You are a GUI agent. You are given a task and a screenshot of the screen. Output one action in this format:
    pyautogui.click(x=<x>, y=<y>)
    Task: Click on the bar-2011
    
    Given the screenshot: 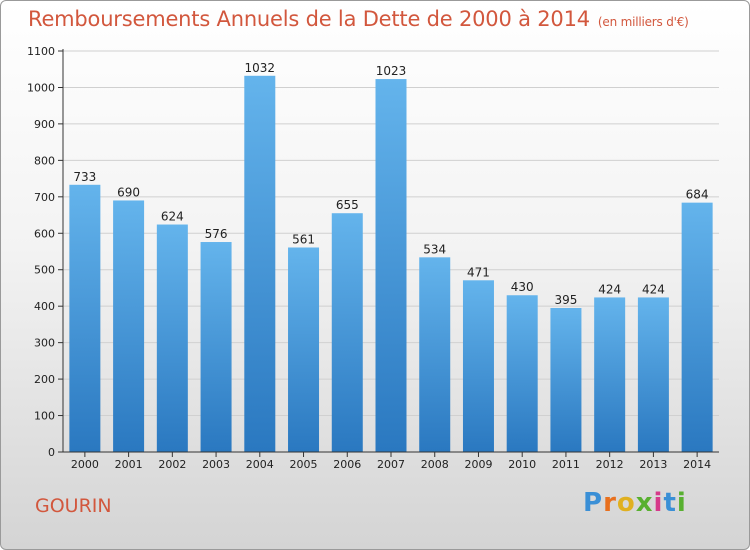 What is the action you would take?
    pyautogui.click(x=566, y=380)
    